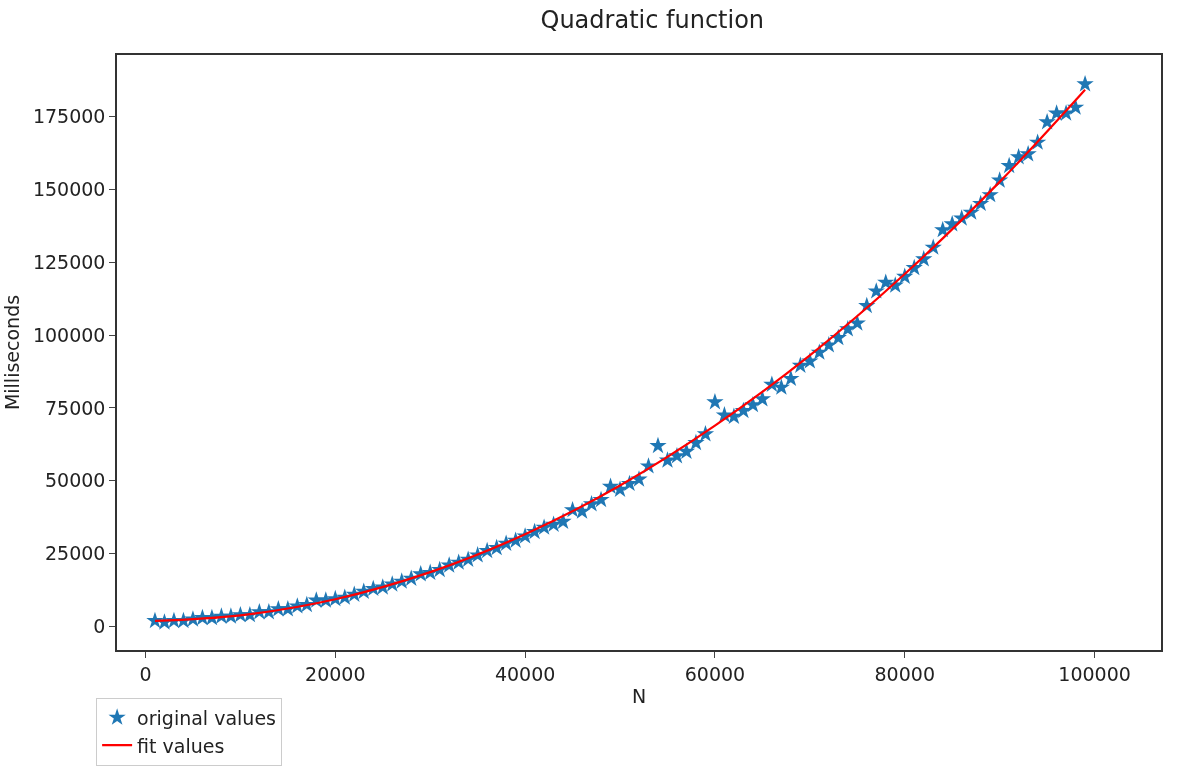 Image resolution: width=1186 pixels, height=778 pixels. Describe the element at coordinates (69, 115) in the screenshot. I see `y-tick-label: 175000` at that location.